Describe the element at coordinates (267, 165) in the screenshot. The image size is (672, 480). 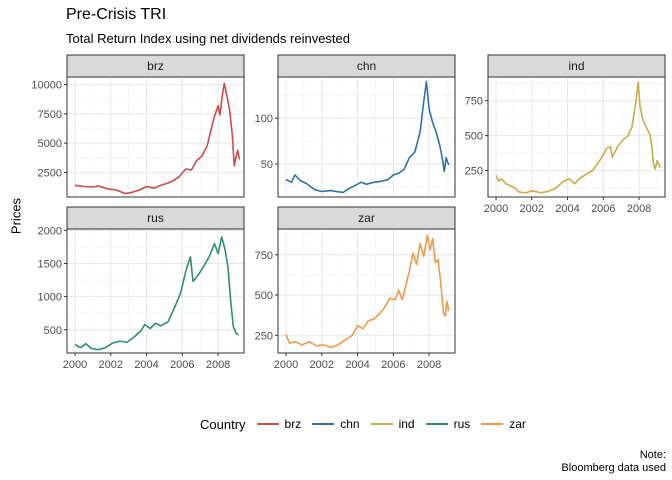
I see `y-tick-label: 50` at that location.